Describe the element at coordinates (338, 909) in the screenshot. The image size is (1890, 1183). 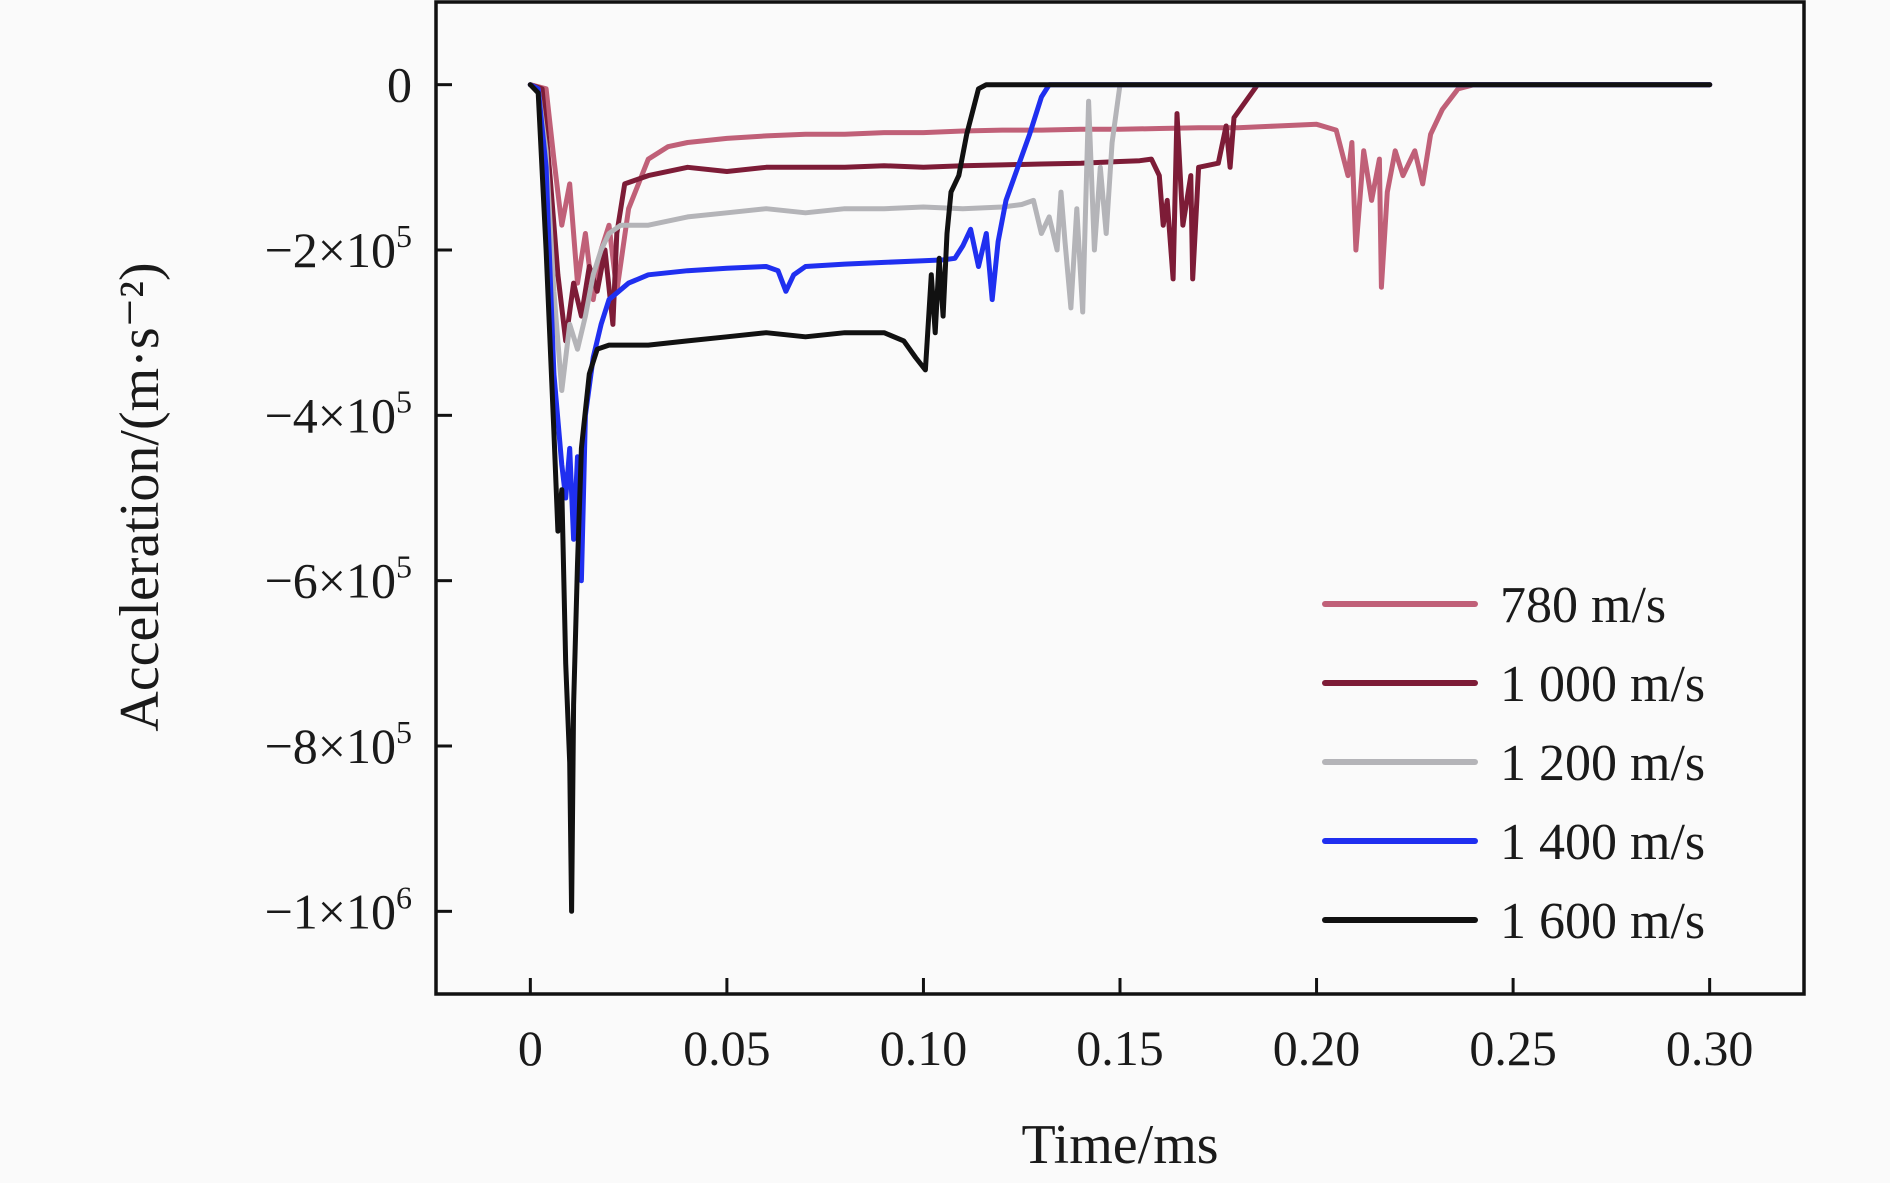
I see `y-tick-label: −1×10⁶` at that location.